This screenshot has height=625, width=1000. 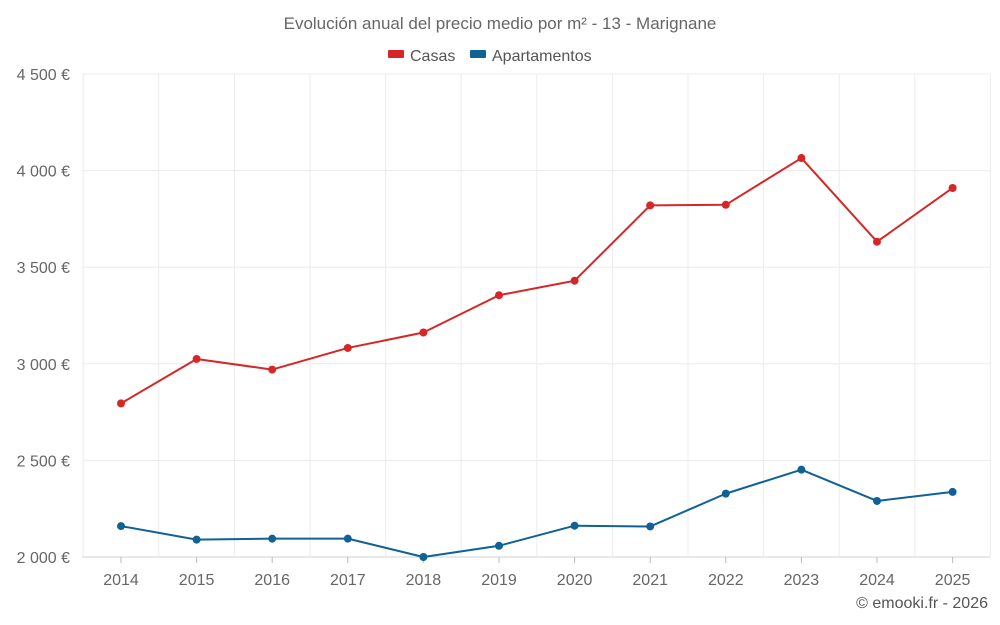 I want to click on copyright-watermark: © emooki.fr - 2026, so click(x=922, y=603).